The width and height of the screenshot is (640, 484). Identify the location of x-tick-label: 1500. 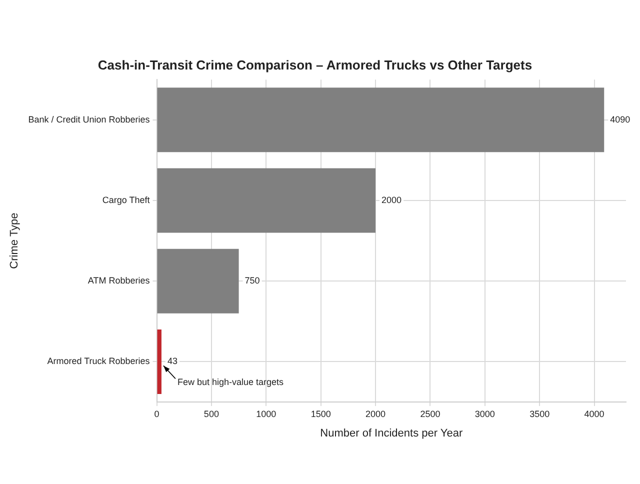
(320, 413).